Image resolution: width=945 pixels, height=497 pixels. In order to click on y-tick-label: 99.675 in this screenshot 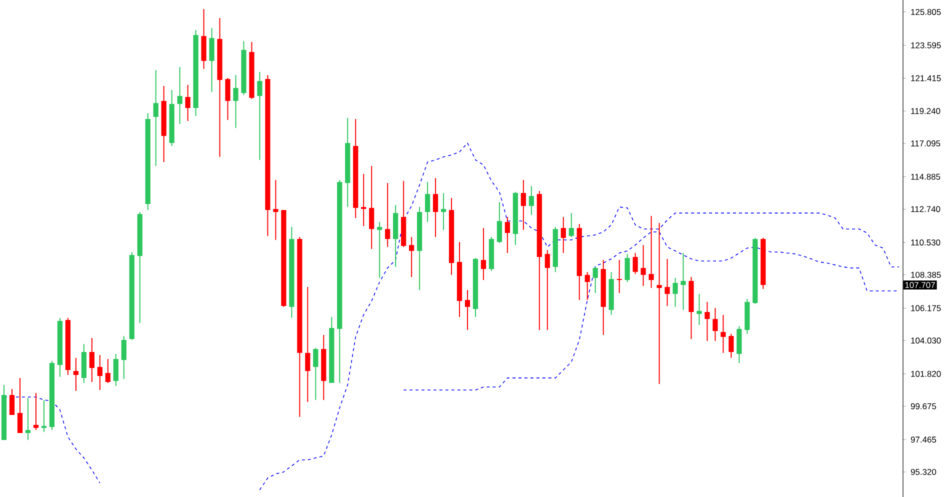, I will do `click(923, 406)`.